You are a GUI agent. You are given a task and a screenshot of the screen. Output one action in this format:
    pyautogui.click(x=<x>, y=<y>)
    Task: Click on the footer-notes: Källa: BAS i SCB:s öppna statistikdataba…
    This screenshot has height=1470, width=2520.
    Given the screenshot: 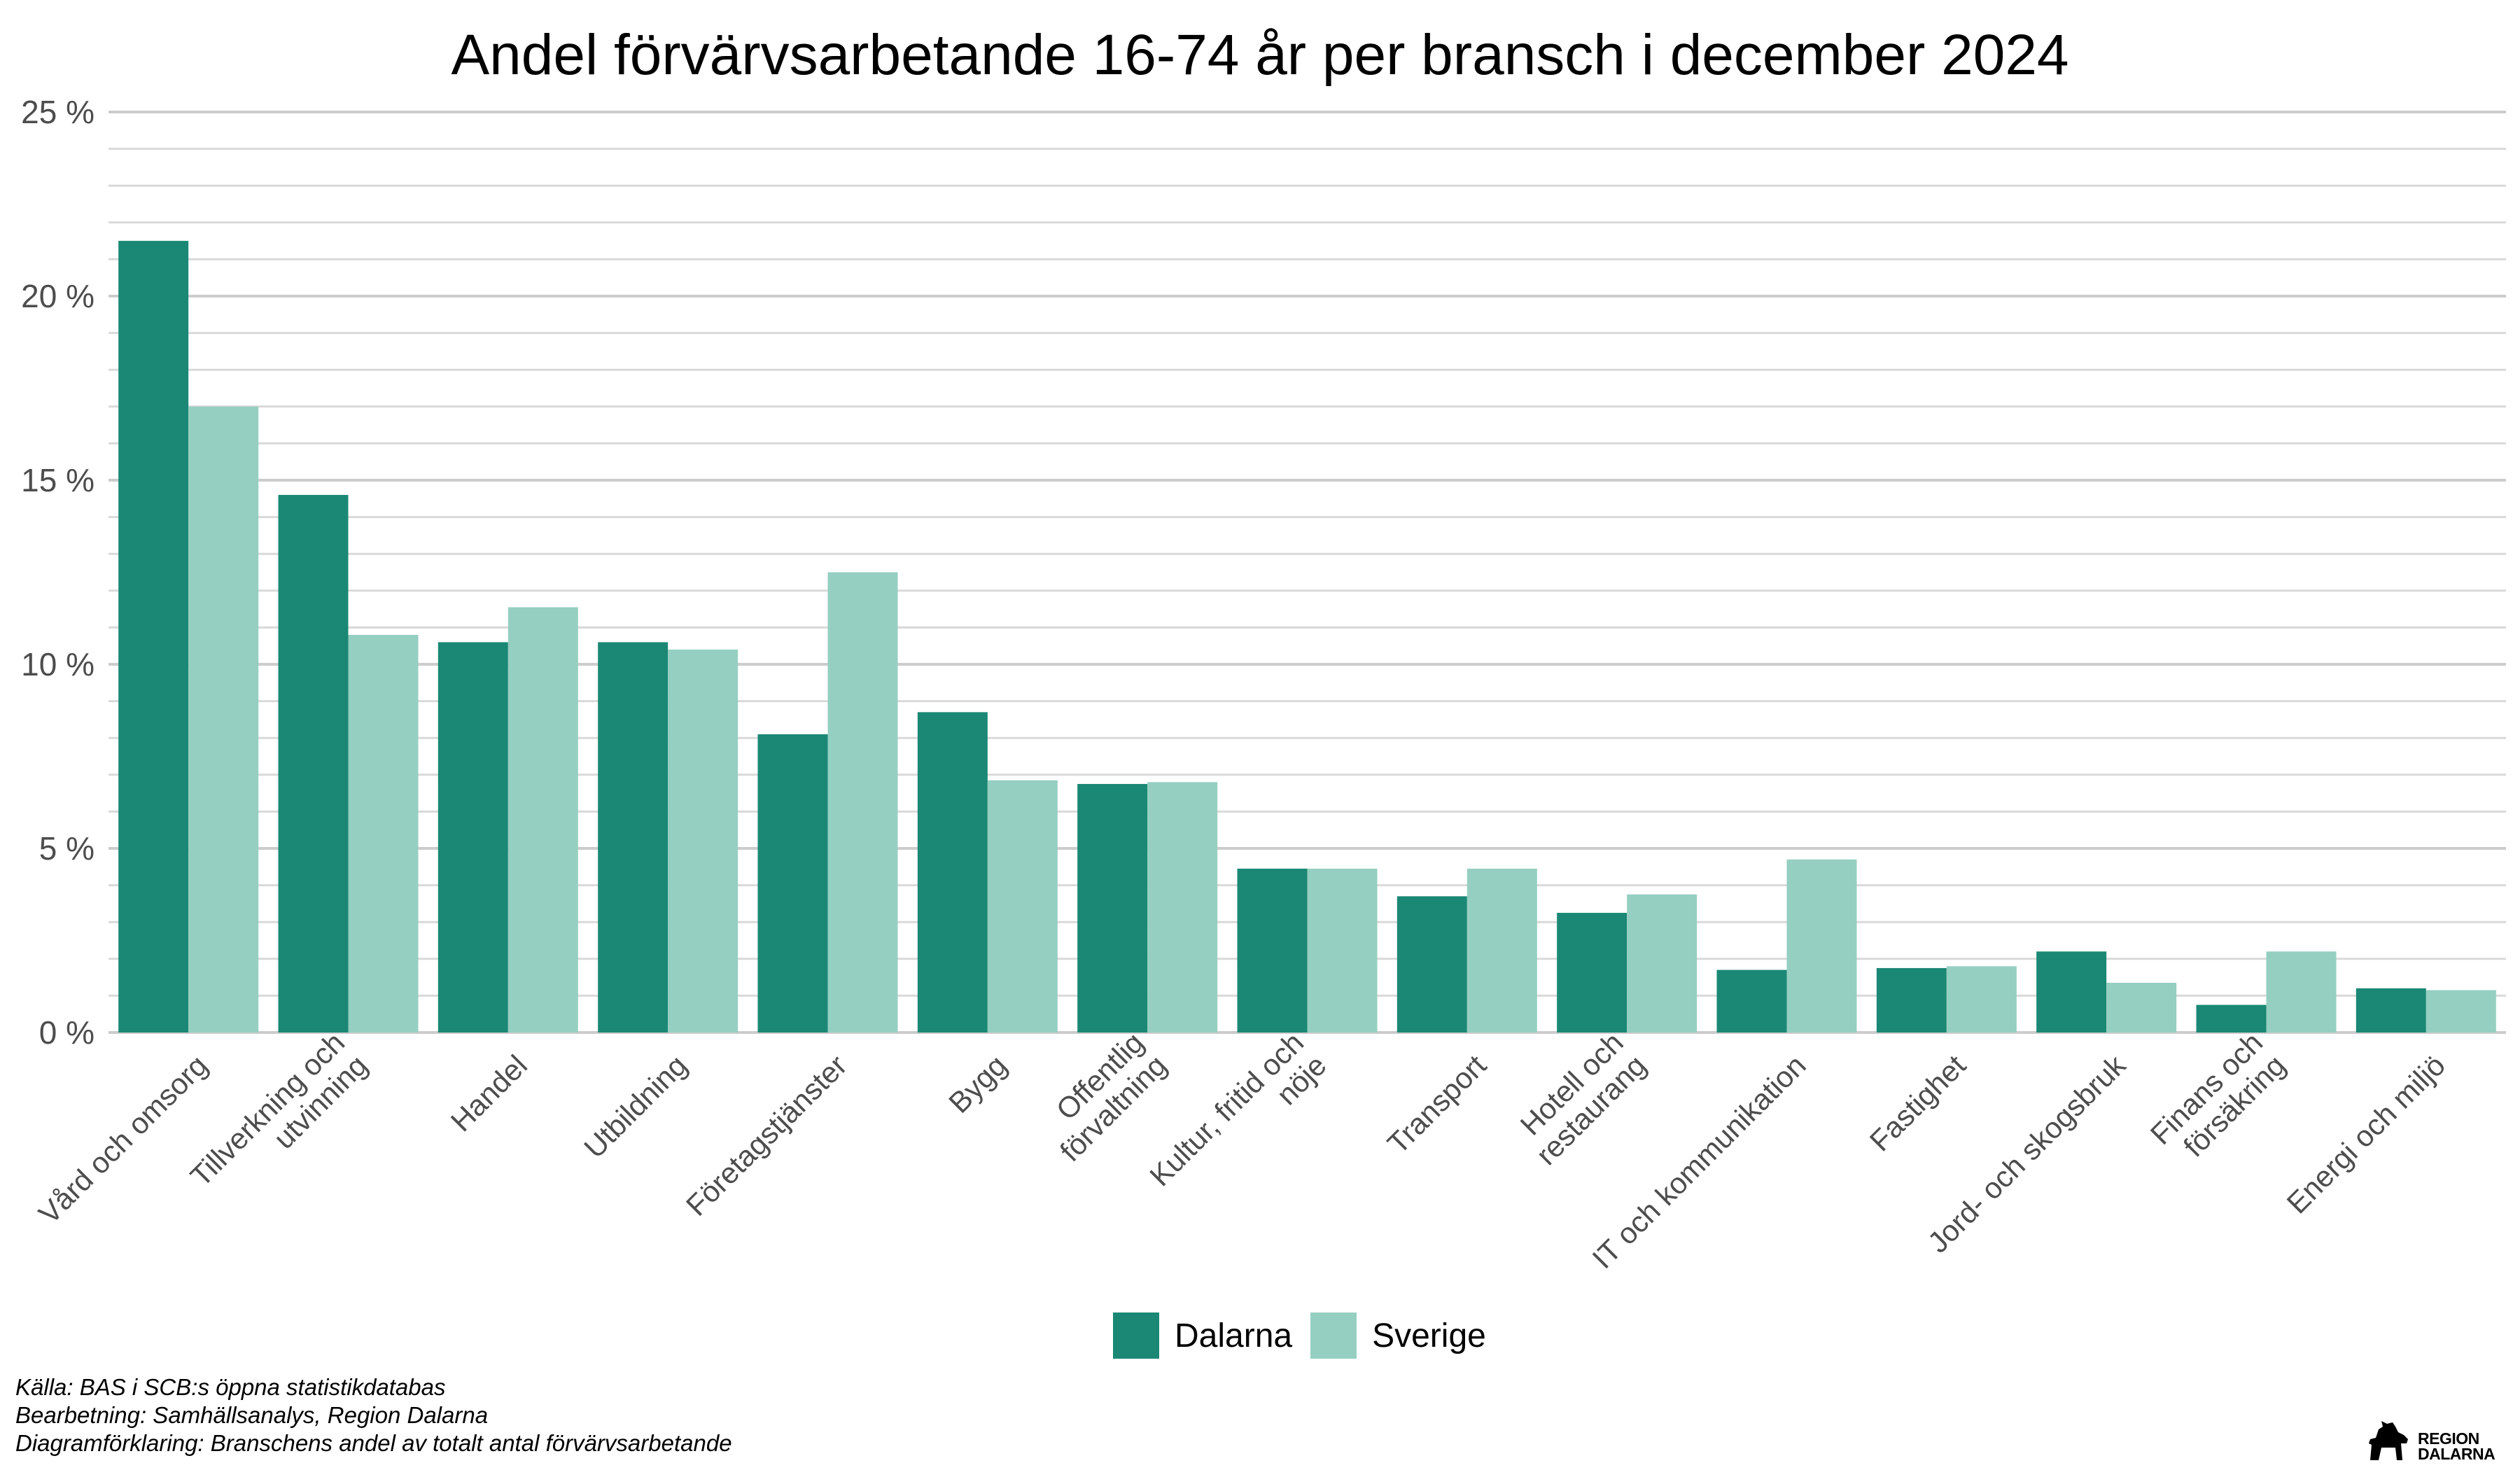 What is the action you would take?
    pyautogui.click(x=373, y=1415)
    